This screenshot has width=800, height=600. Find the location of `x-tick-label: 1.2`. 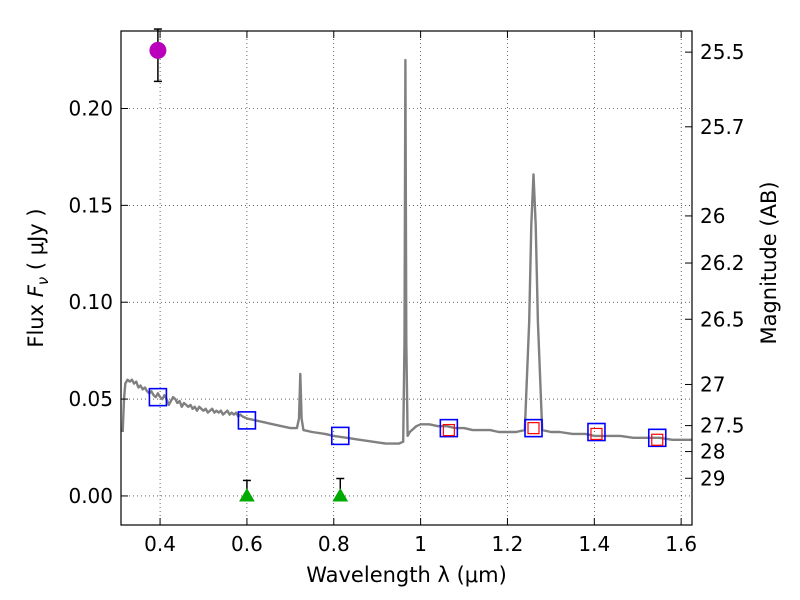

x-tick-label: 1.2 is located at coordinates (508, 544).